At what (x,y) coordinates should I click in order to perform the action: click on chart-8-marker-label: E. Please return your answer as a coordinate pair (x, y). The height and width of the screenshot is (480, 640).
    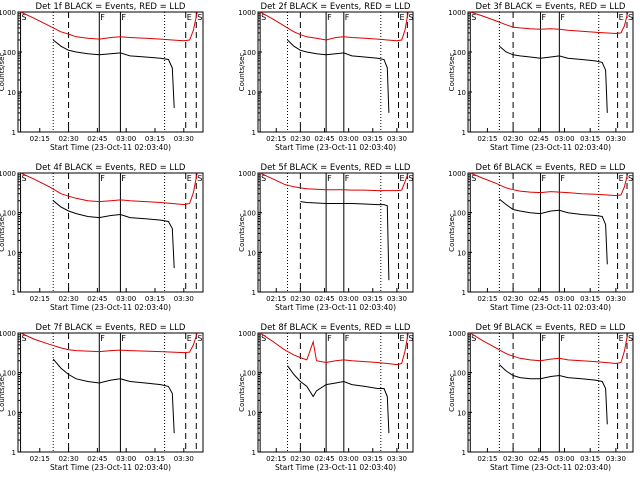
    Looking at the image, I should click on (402, 338).